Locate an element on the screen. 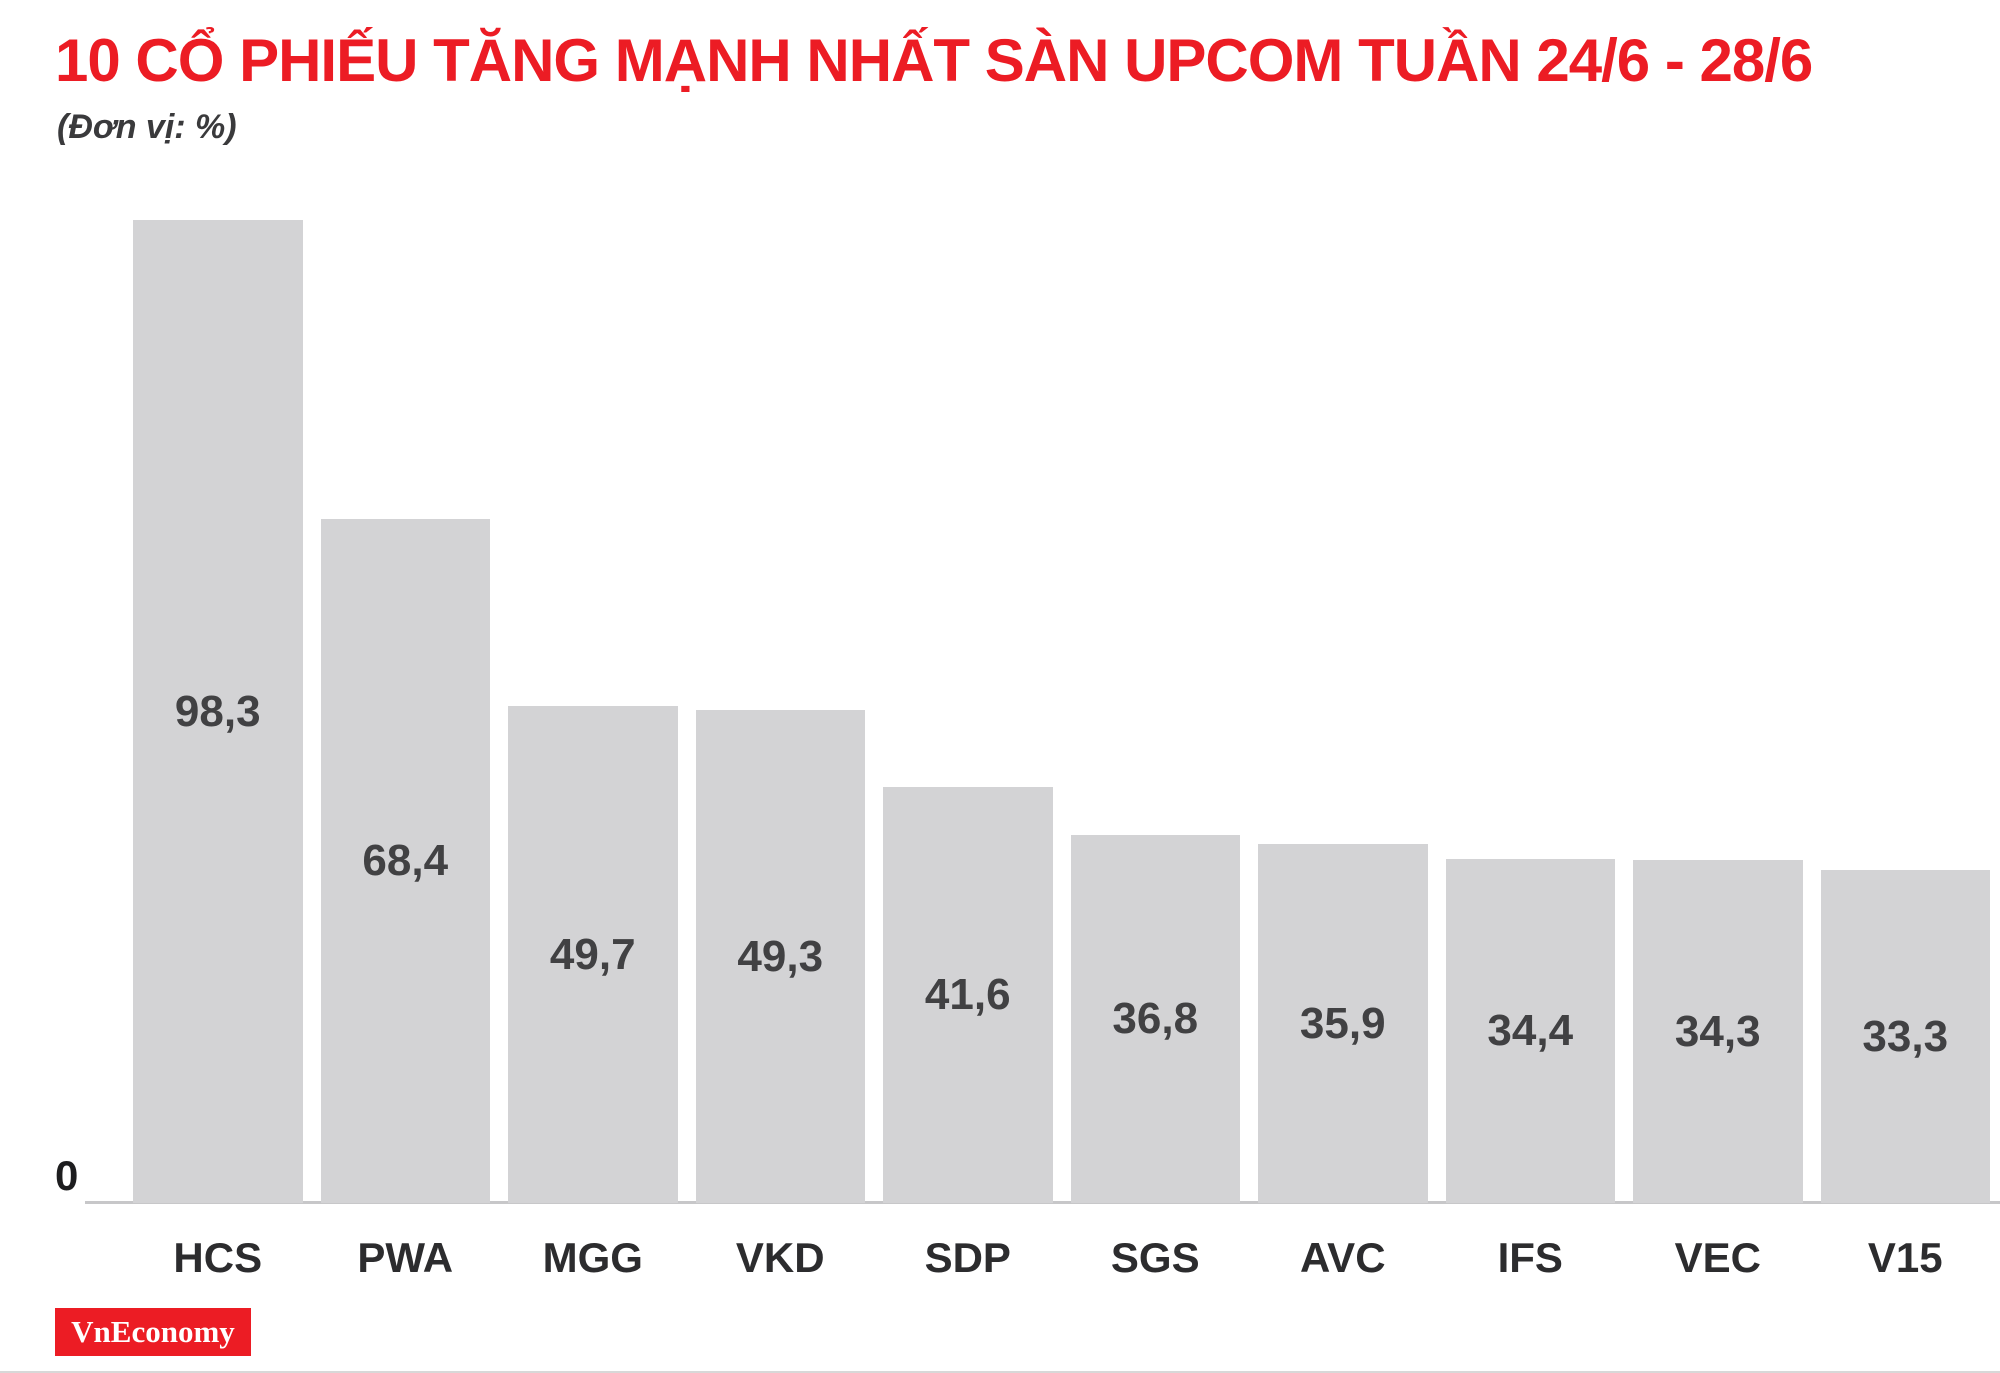  bar-value-label: 36,8 is located at coordinates (1155, 1018).